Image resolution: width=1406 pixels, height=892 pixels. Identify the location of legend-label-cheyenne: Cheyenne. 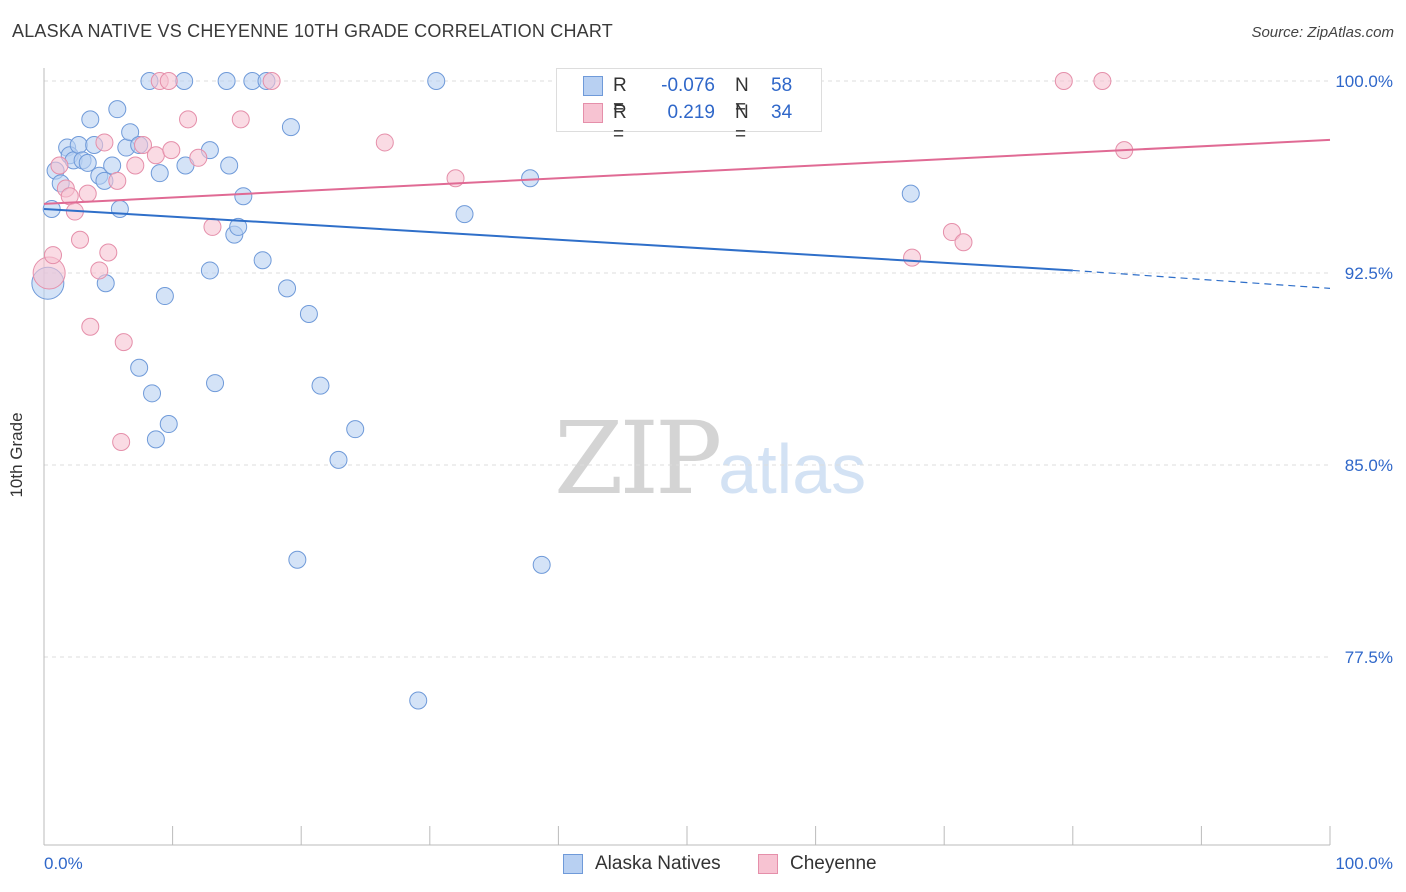
(833, 863).